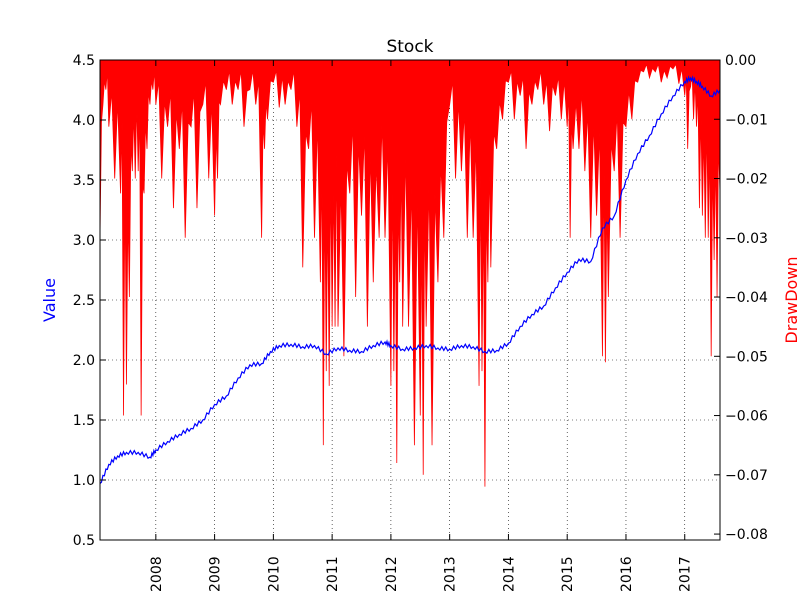  Describe the element at coordinates (157, 574) in the screenshot. I see `x-tick-label: 2008` at that location.